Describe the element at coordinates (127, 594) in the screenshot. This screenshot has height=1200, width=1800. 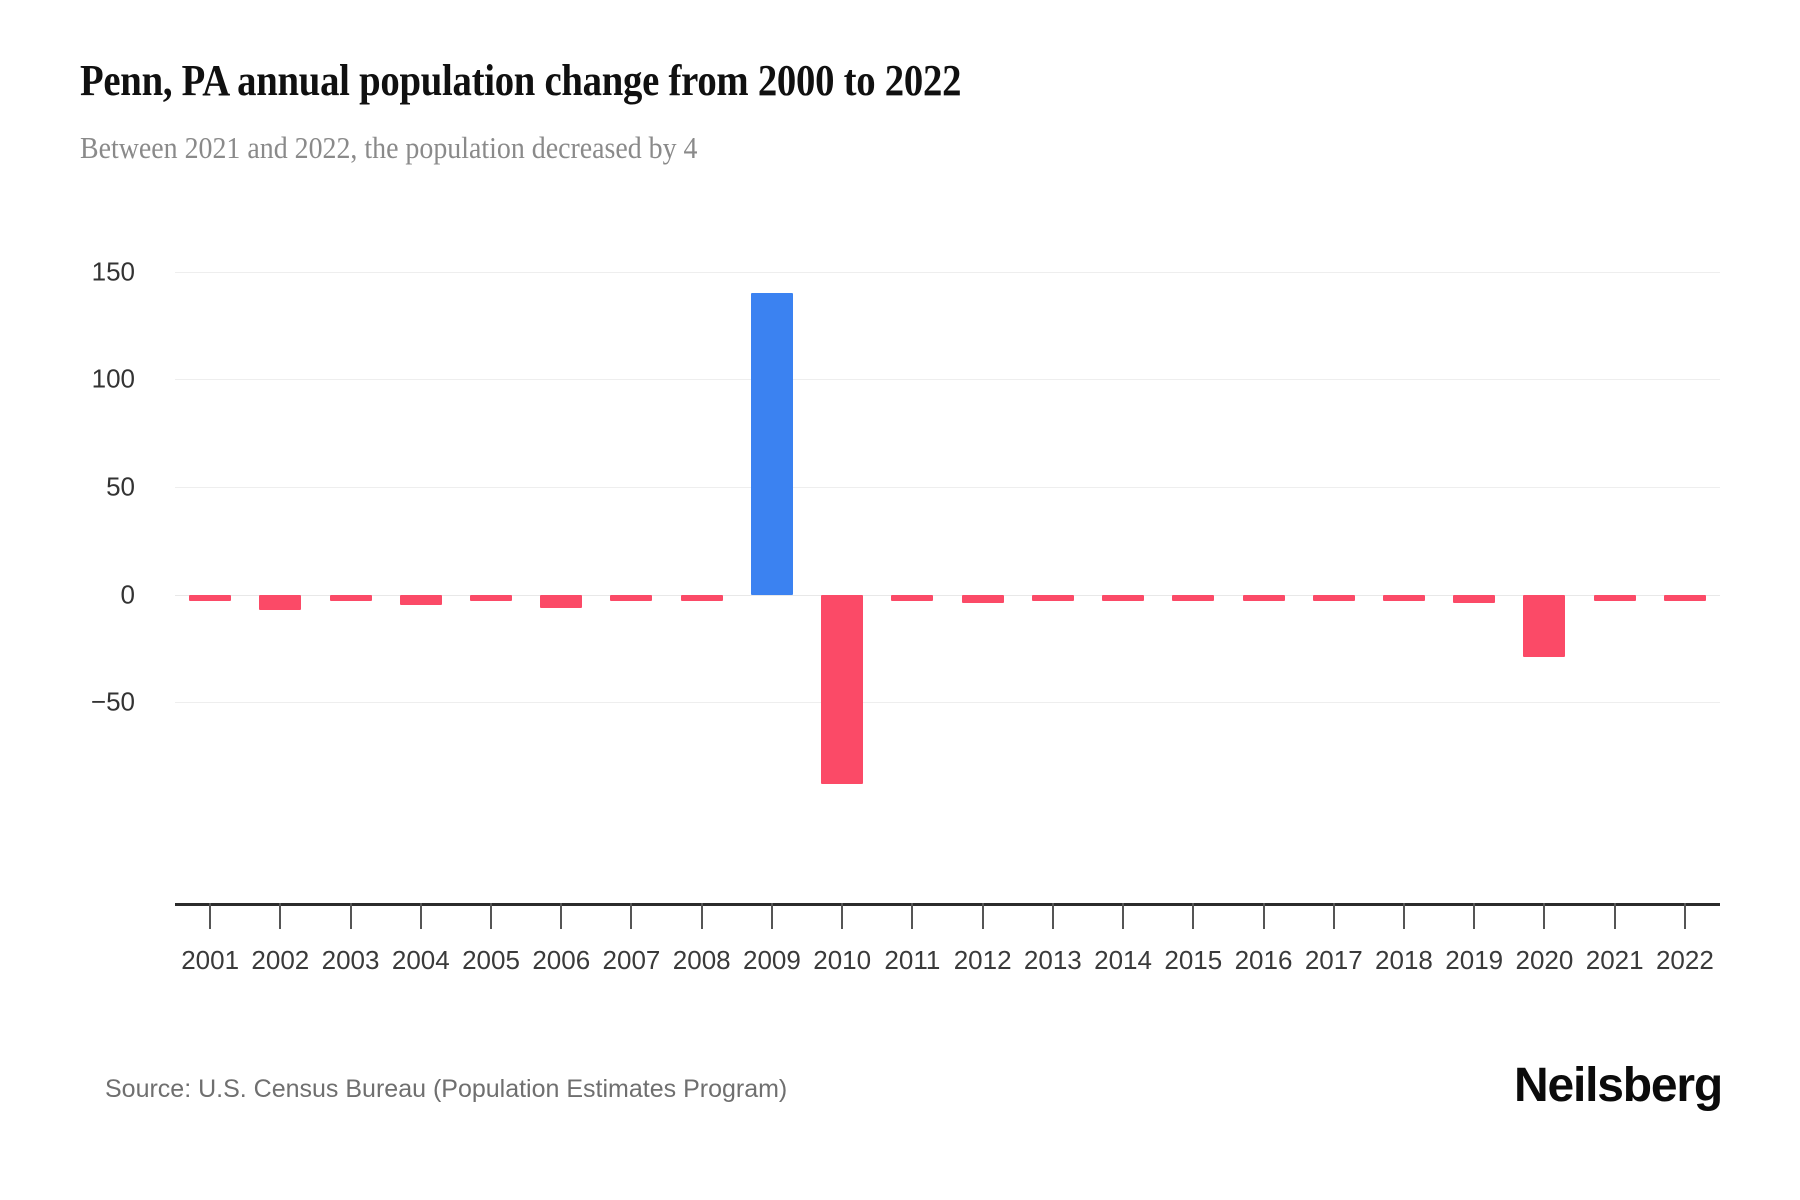
I see `y-axis-tick-label: 0` at that location.